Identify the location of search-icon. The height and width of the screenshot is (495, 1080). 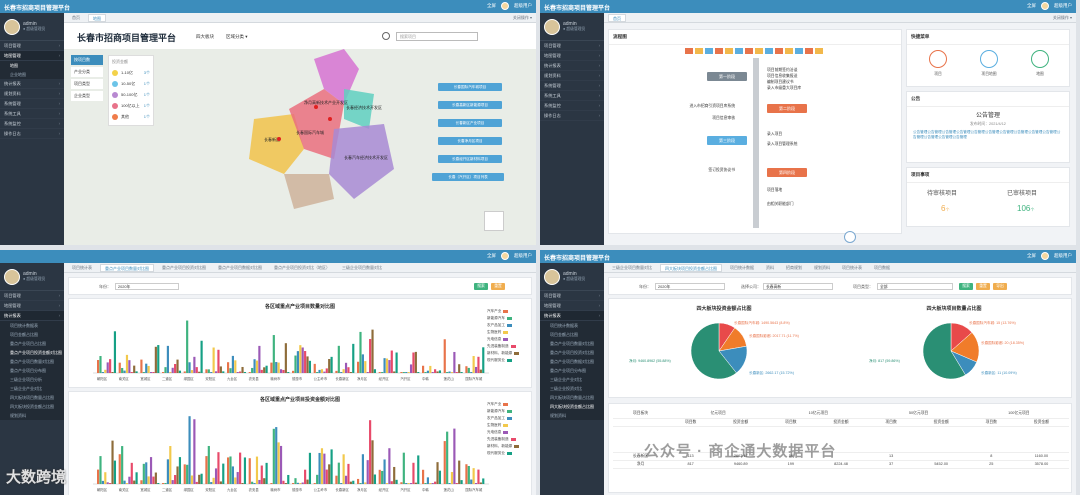
(386, 36).